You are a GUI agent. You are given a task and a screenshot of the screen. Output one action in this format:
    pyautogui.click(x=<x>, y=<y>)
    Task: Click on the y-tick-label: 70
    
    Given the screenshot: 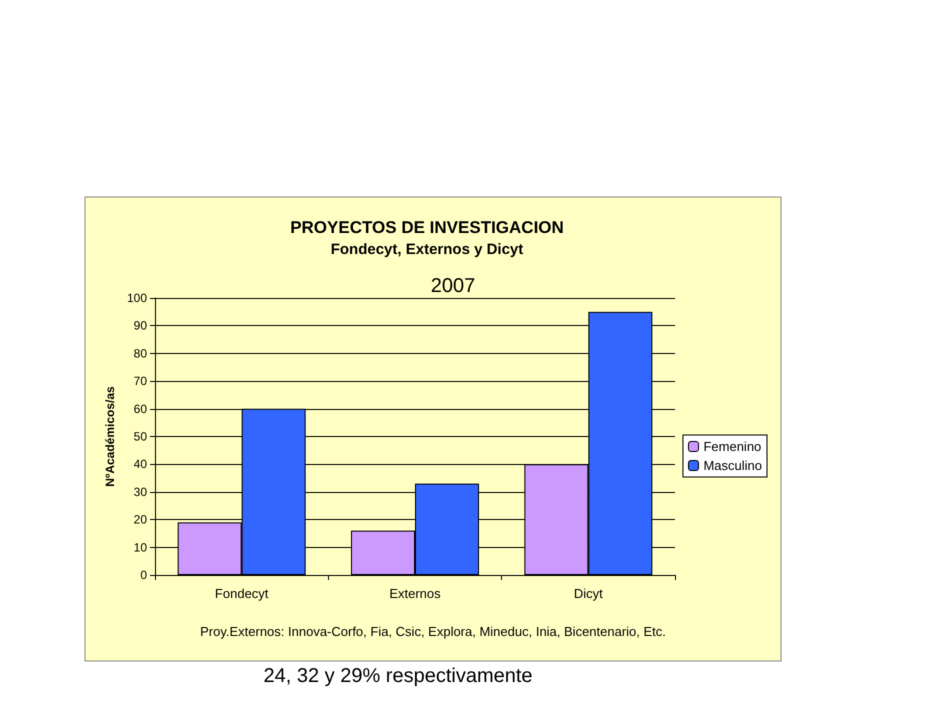 What is the action you would take?
    pyautogui.click(x=141, y=381)
    